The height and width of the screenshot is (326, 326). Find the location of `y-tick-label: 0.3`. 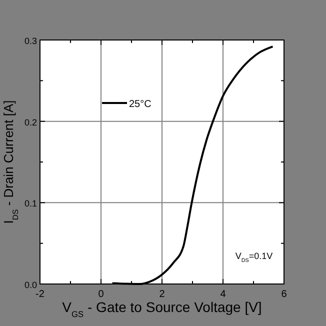

y-tick-label: 0.3 is located at coordinates (30, 41).